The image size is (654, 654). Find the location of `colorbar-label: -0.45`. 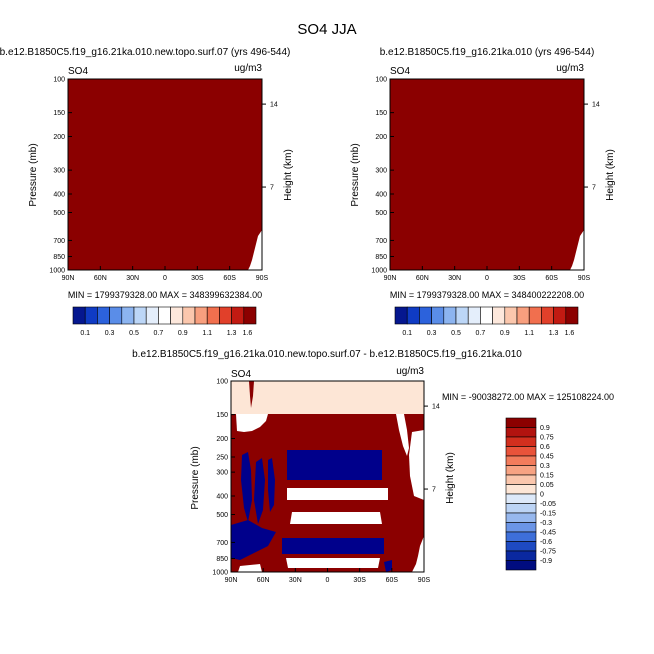

colorbar-label: -0.45 is located at coordinates (548, 533).